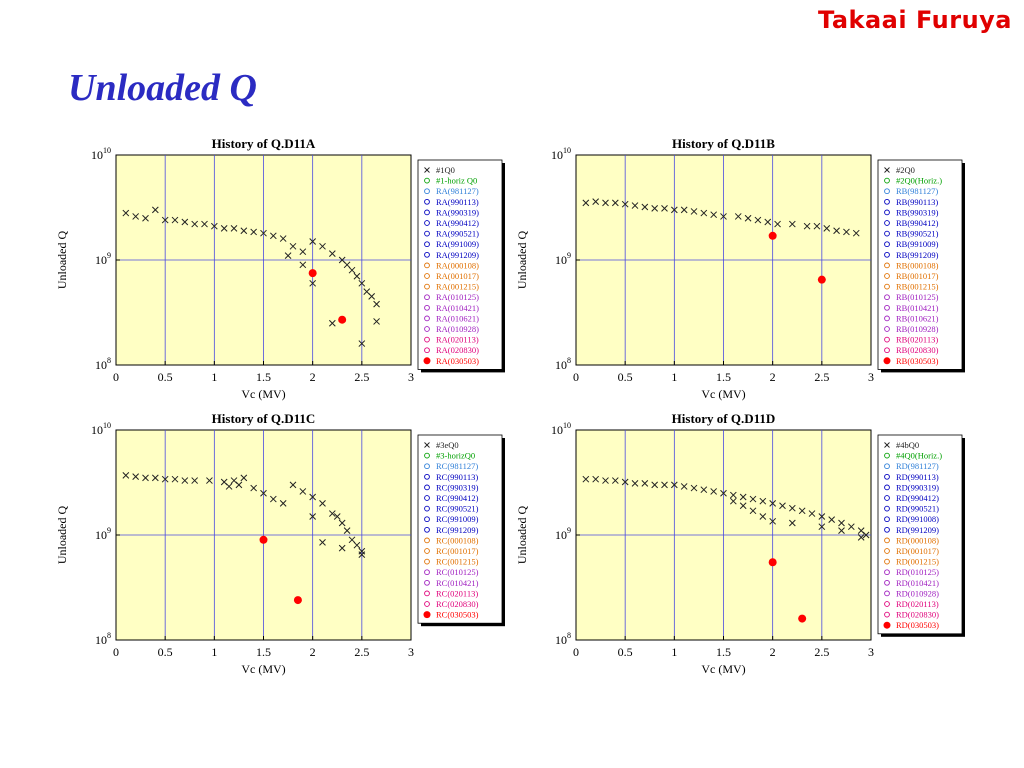  Describe the element at coordinates (457, 340) in the screenshot. I see `legend-label: RA(020113)` at that location.